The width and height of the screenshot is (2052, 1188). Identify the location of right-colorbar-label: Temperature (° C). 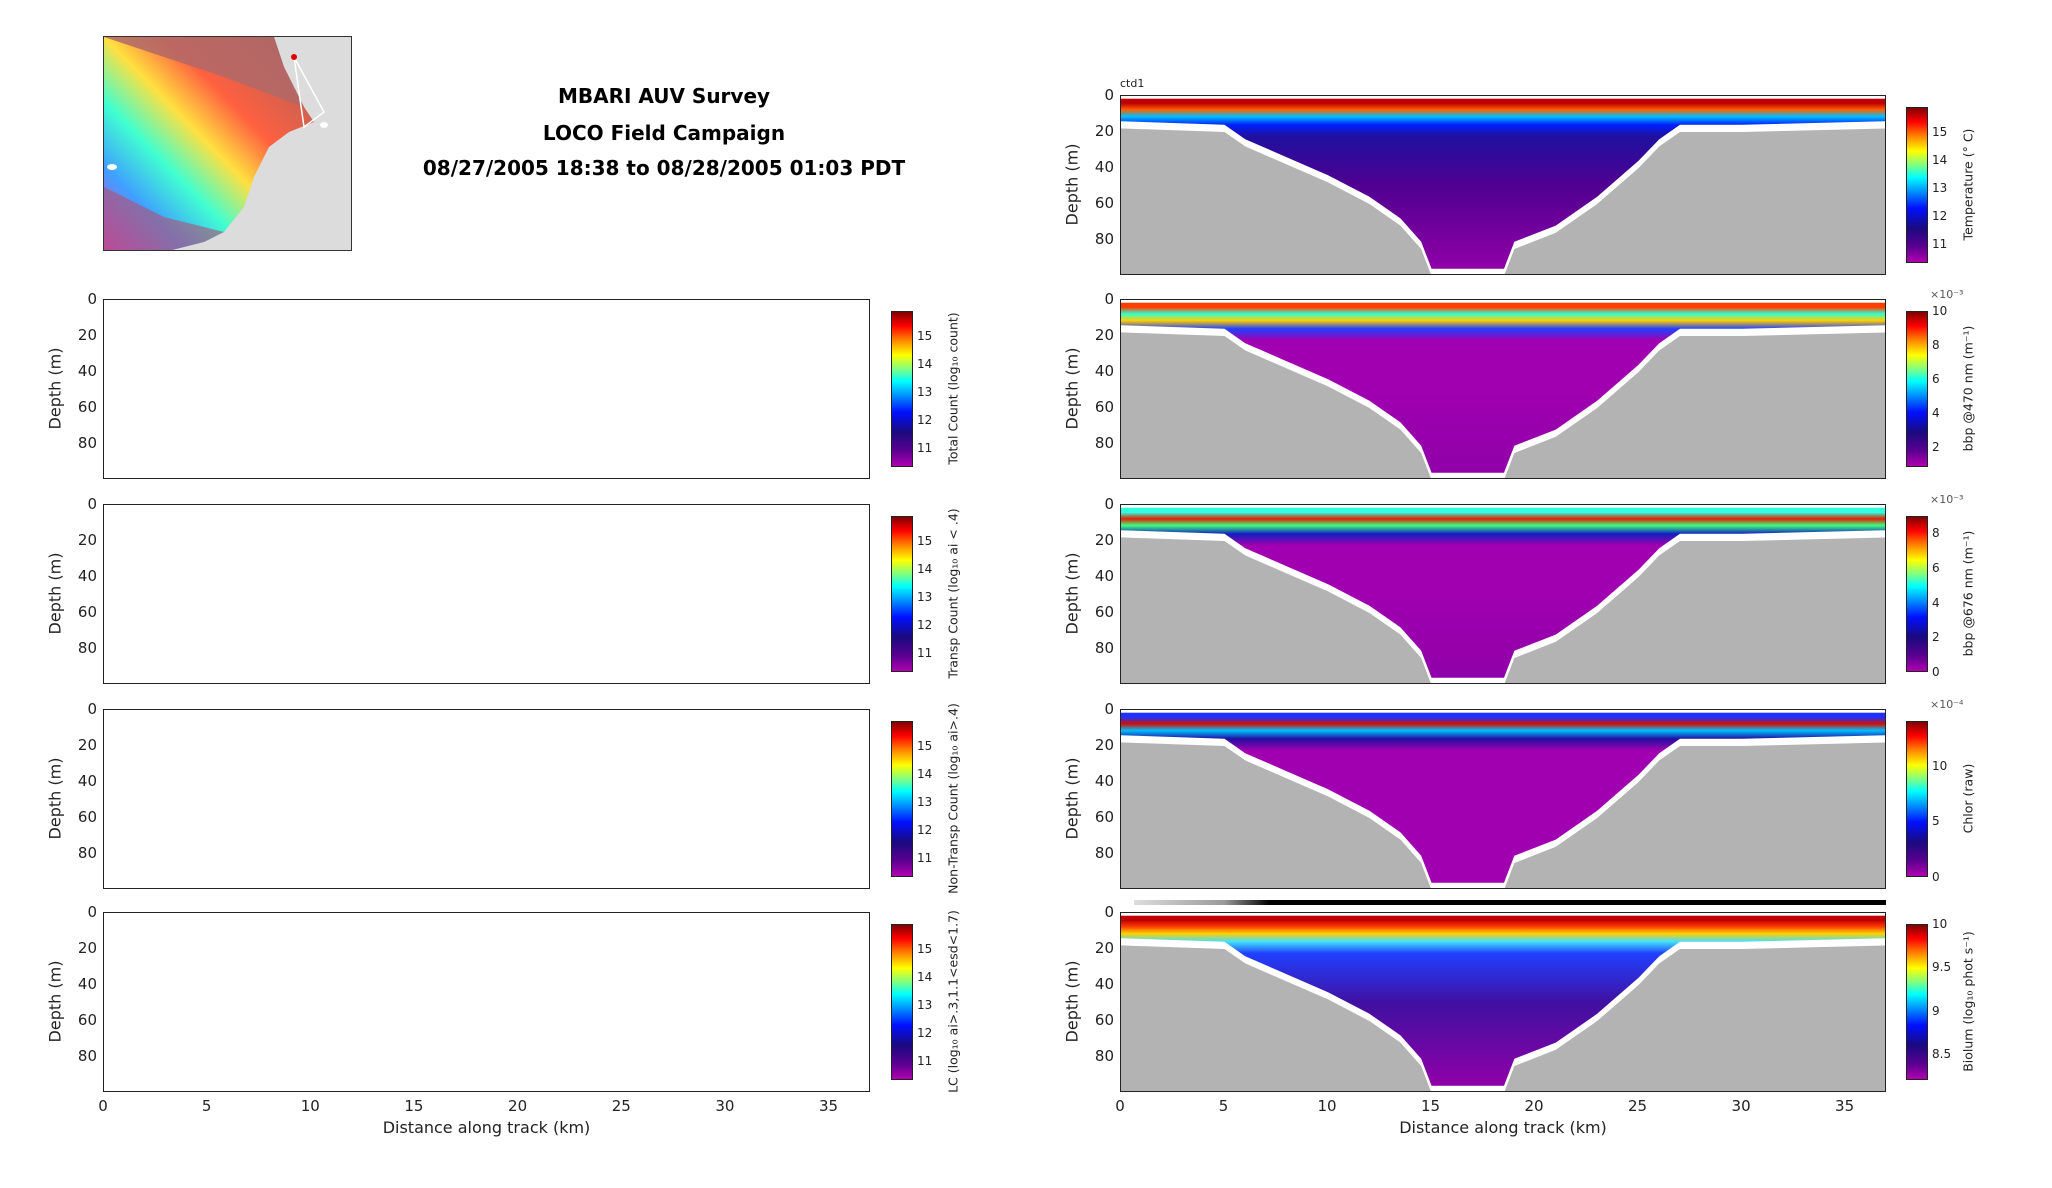
(1968, 184).